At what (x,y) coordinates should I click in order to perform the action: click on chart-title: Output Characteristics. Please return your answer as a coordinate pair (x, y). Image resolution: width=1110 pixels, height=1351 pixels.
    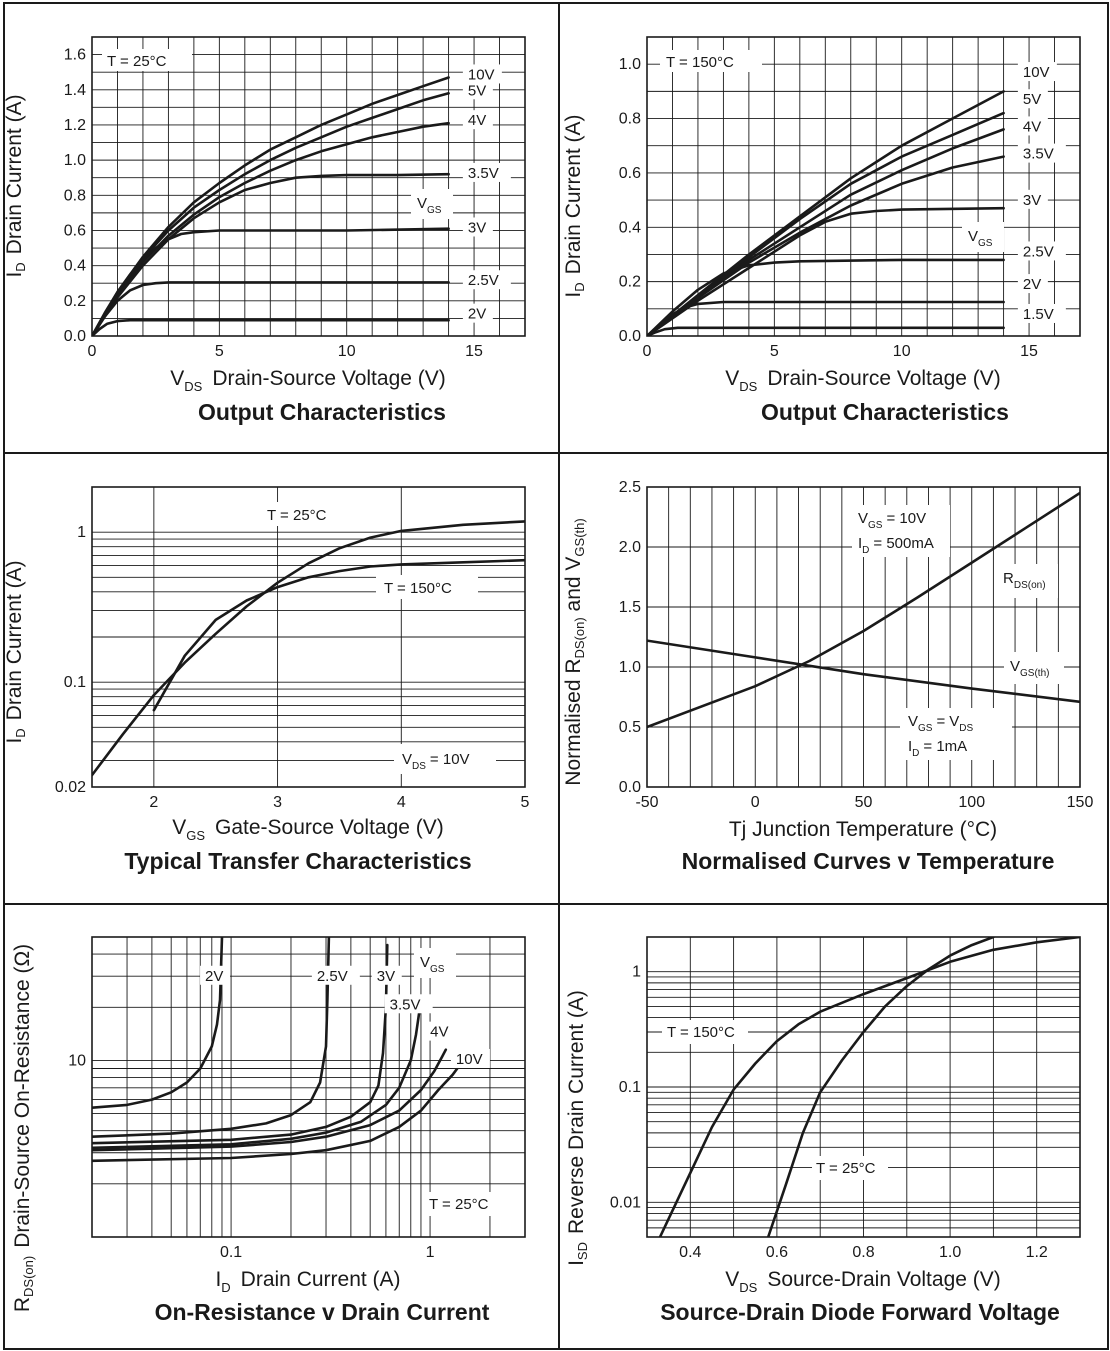
    Looking at the image, I should click on (322, 412).